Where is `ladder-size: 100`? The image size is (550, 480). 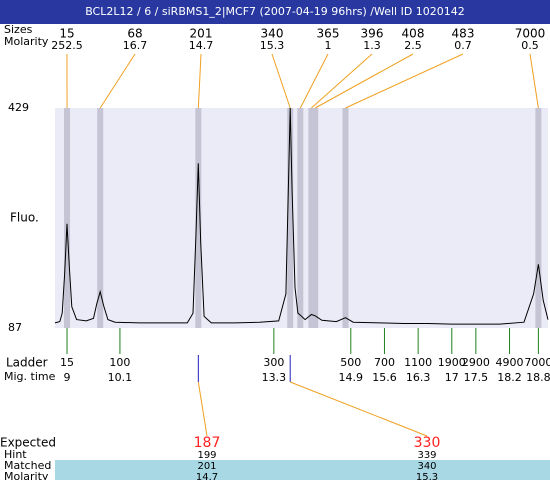 ladder-size: 100 is located at coordinates (119, 362).